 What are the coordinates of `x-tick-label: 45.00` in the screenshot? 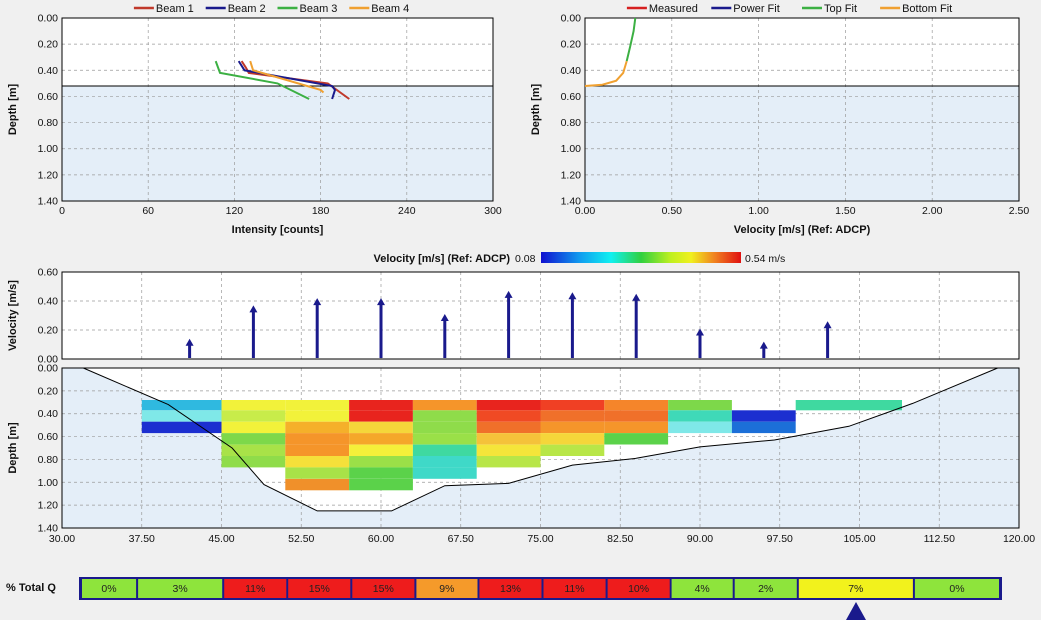 It's located at (221, 539).